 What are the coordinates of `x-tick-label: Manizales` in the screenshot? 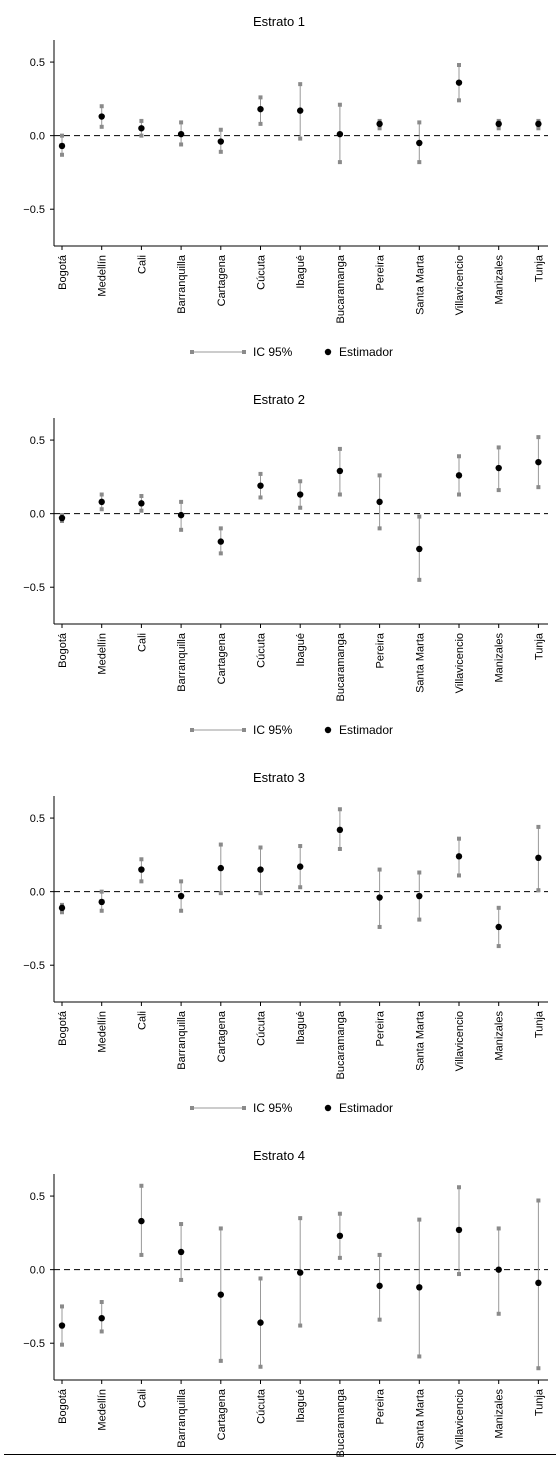 It's located at (500, 1036).